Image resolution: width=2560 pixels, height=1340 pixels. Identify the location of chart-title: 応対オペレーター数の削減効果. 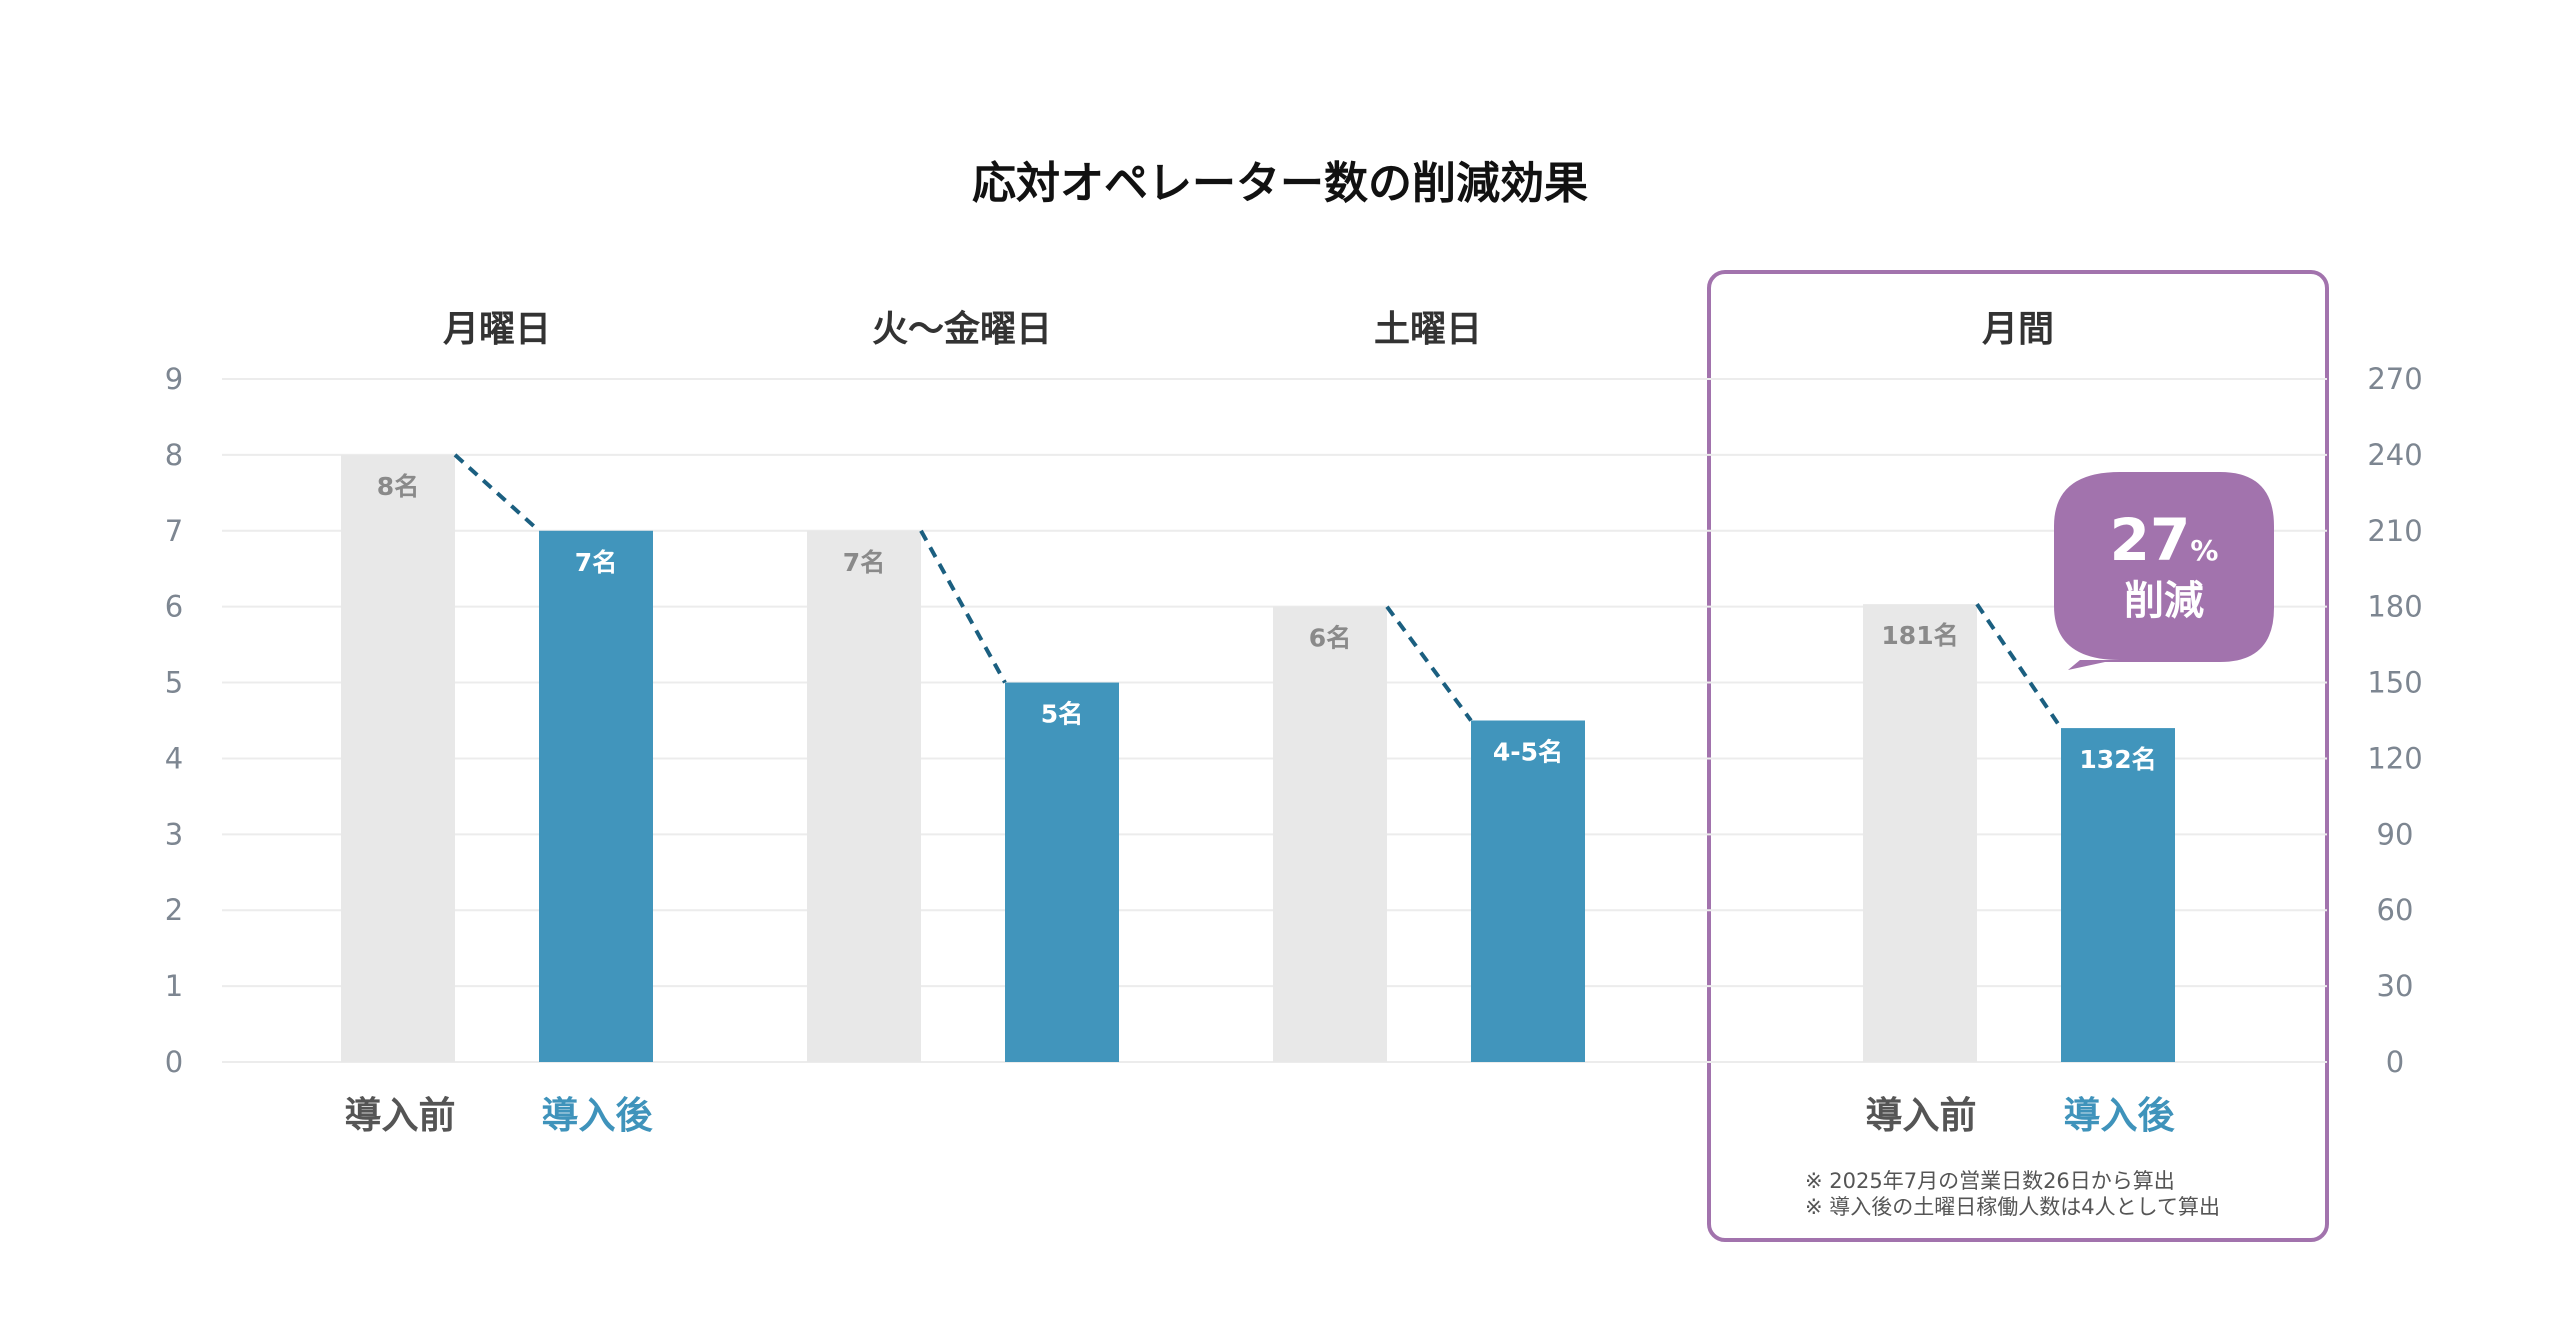
(1280, 183).